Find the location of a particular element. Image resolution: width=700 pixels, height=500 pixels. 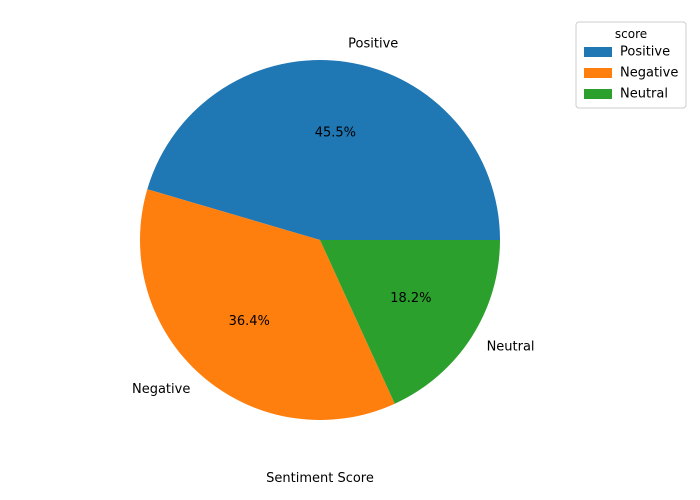

x-axis-label: Sentiment Score is located at coordinates (320, 478).